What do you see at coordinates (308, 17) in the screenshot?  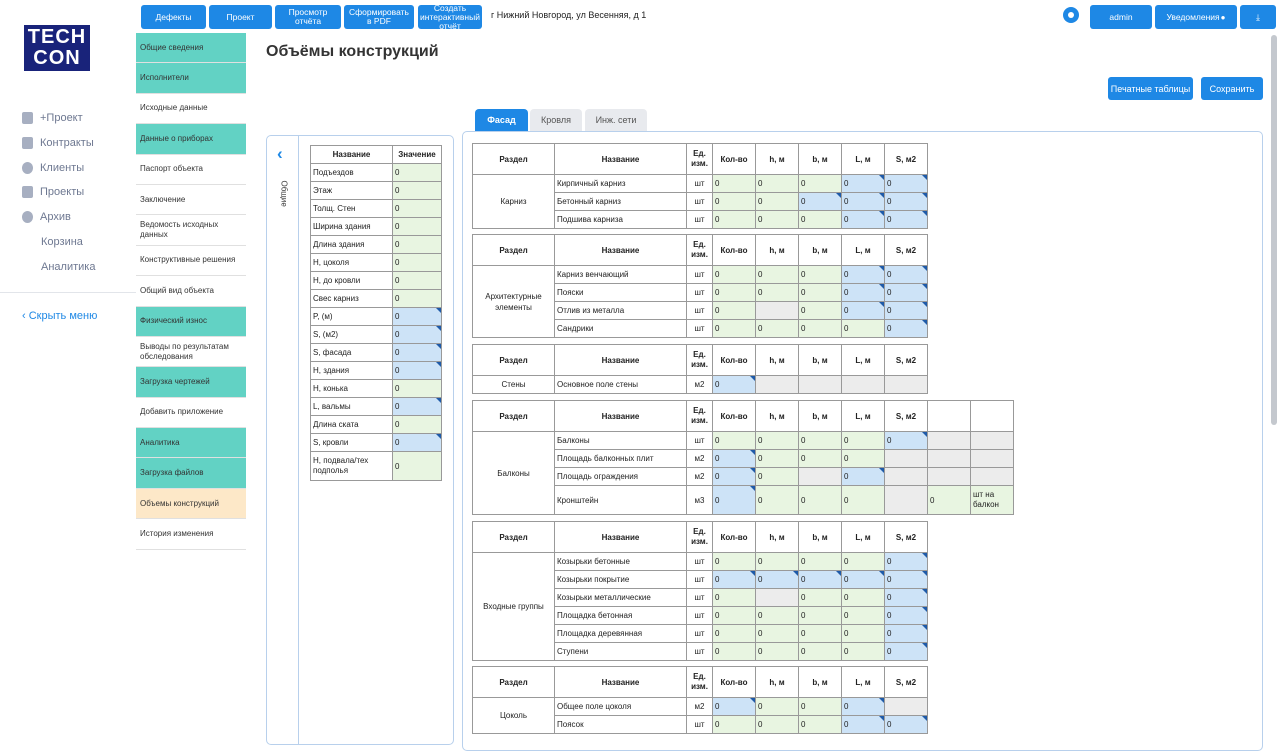 I see `view-report-button: Просмотр отчёта` at bounding box center [308, 17].